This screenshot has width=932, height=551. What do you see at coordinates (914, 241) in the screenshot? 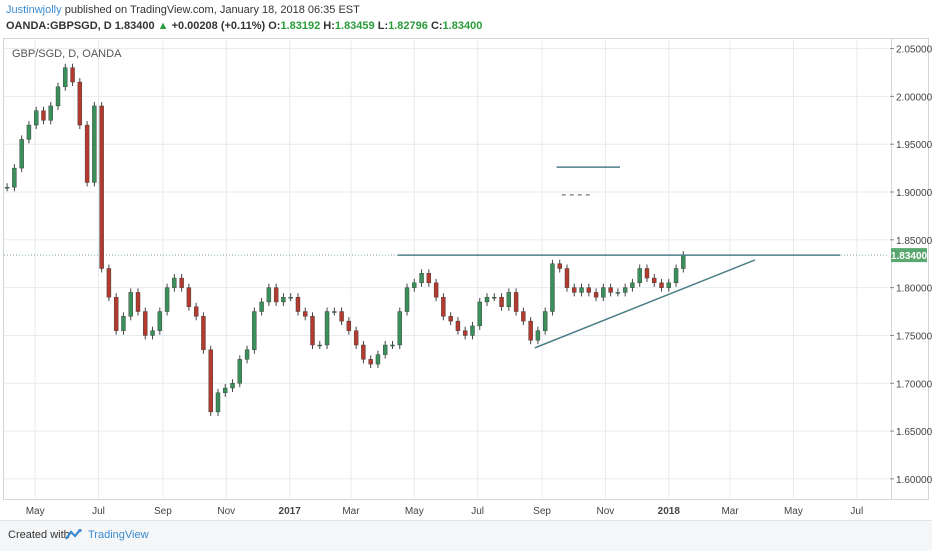
I see `y-tick-label: 1.85000` at bounding box center [914, 241].